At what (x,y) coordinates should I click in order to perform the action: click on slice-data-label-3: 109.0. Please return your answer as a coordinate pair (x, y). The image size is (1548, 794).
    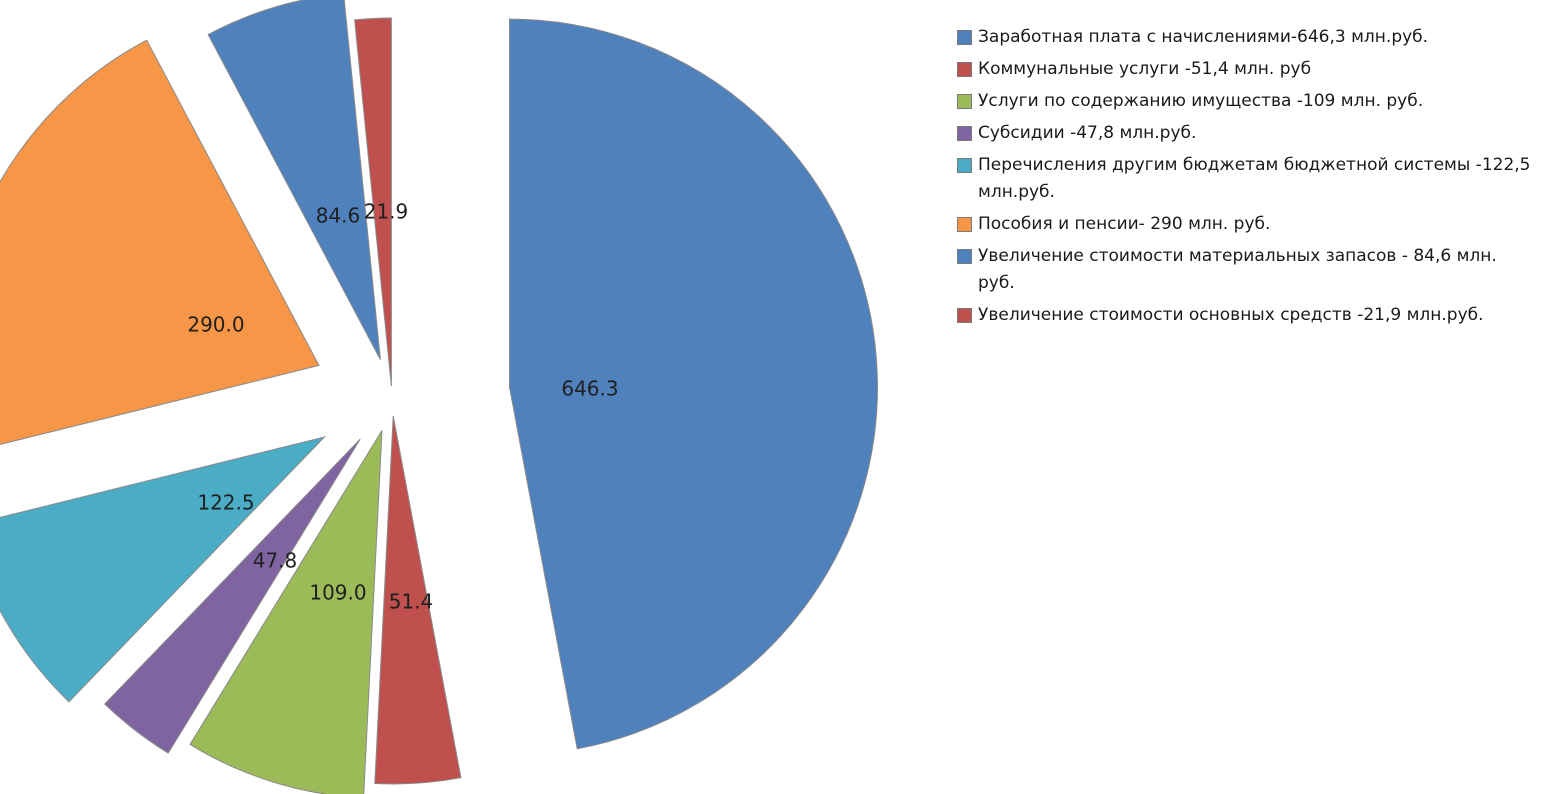
    Looking at the image, I should click on (337, 593).